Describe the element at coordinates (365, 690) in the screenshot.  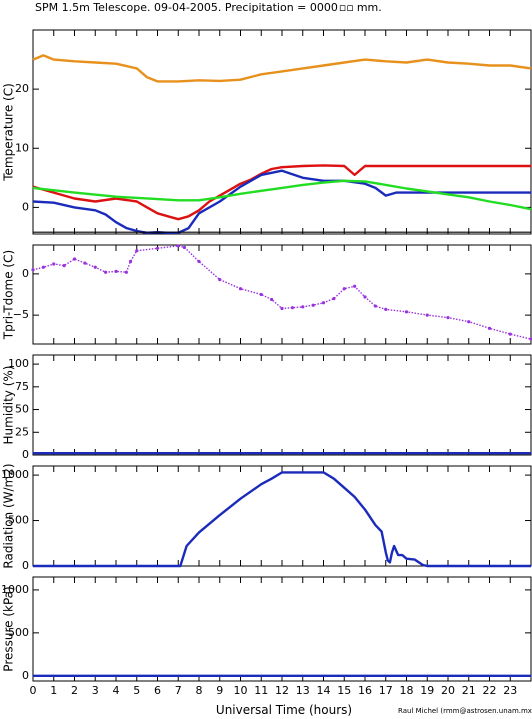
I see `x-tick-label: 16` at that location.